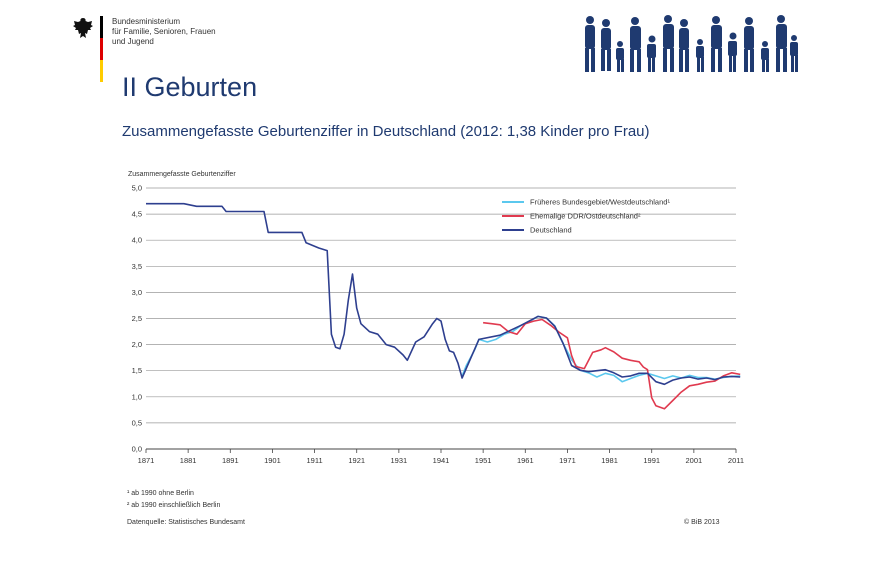 This screenshot has width=870, height=580. What do you see at coordinates (186, 522) in the screenshot?
I see `data-source: Datenquelle: Statistisches Bundesamt` at bounding box center [186, 522].